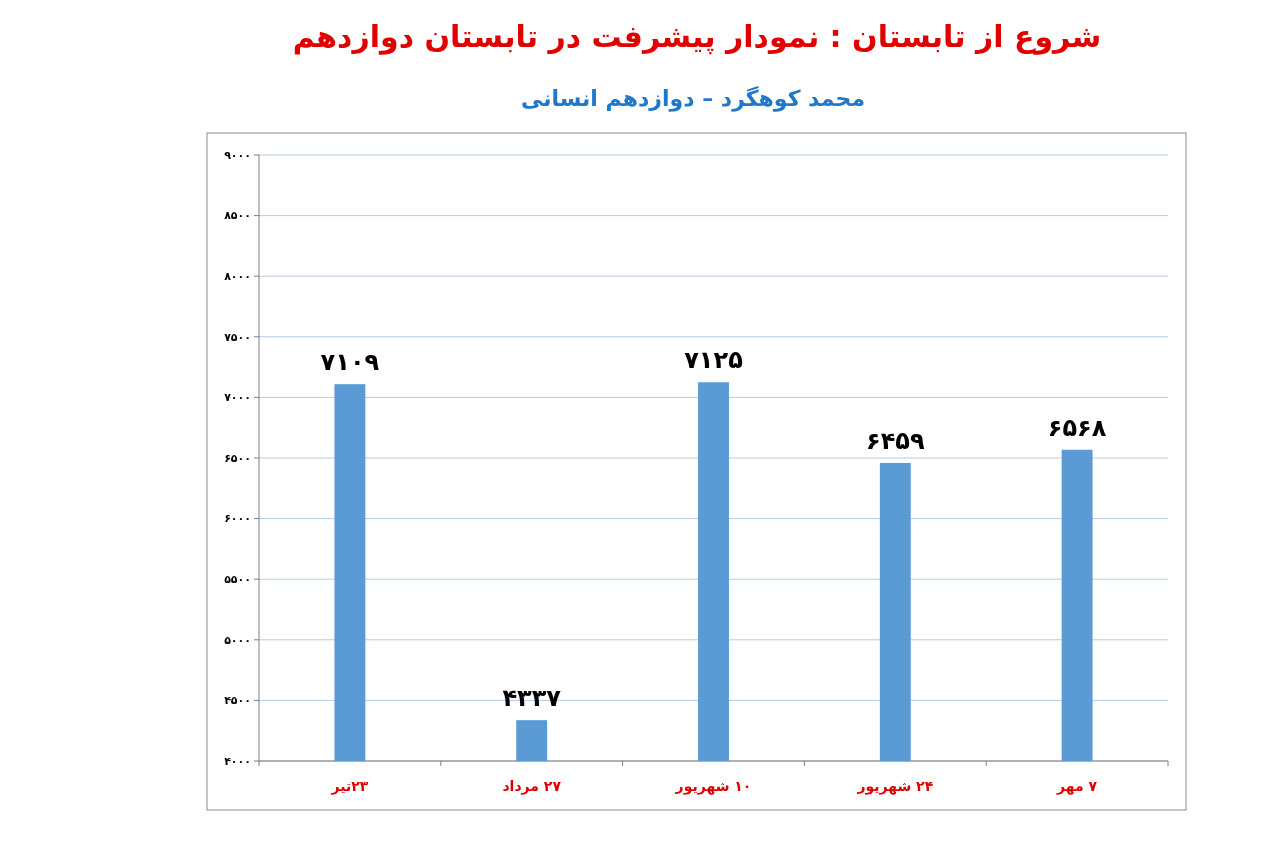 The height and width of the screenshot is (851, 1272). What do you see at coordinates (1077, 427) in the screenshot?
I see `data-label: ۶۵۶۸` at bounding box center [1077, 427].